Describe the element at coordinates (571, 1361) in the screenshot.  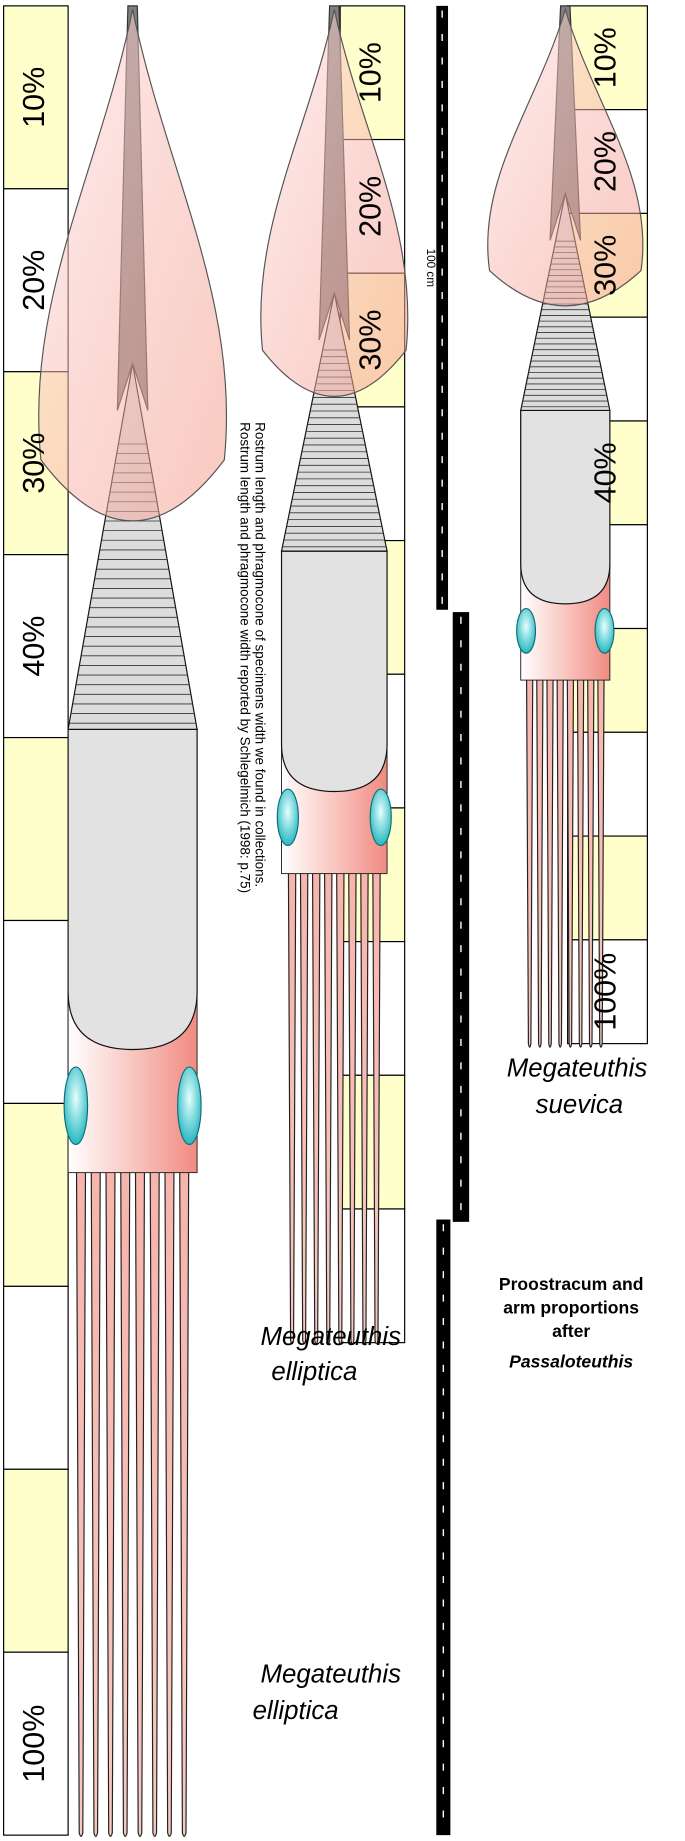
I see `note-line: Passaloteuthis` at that location.